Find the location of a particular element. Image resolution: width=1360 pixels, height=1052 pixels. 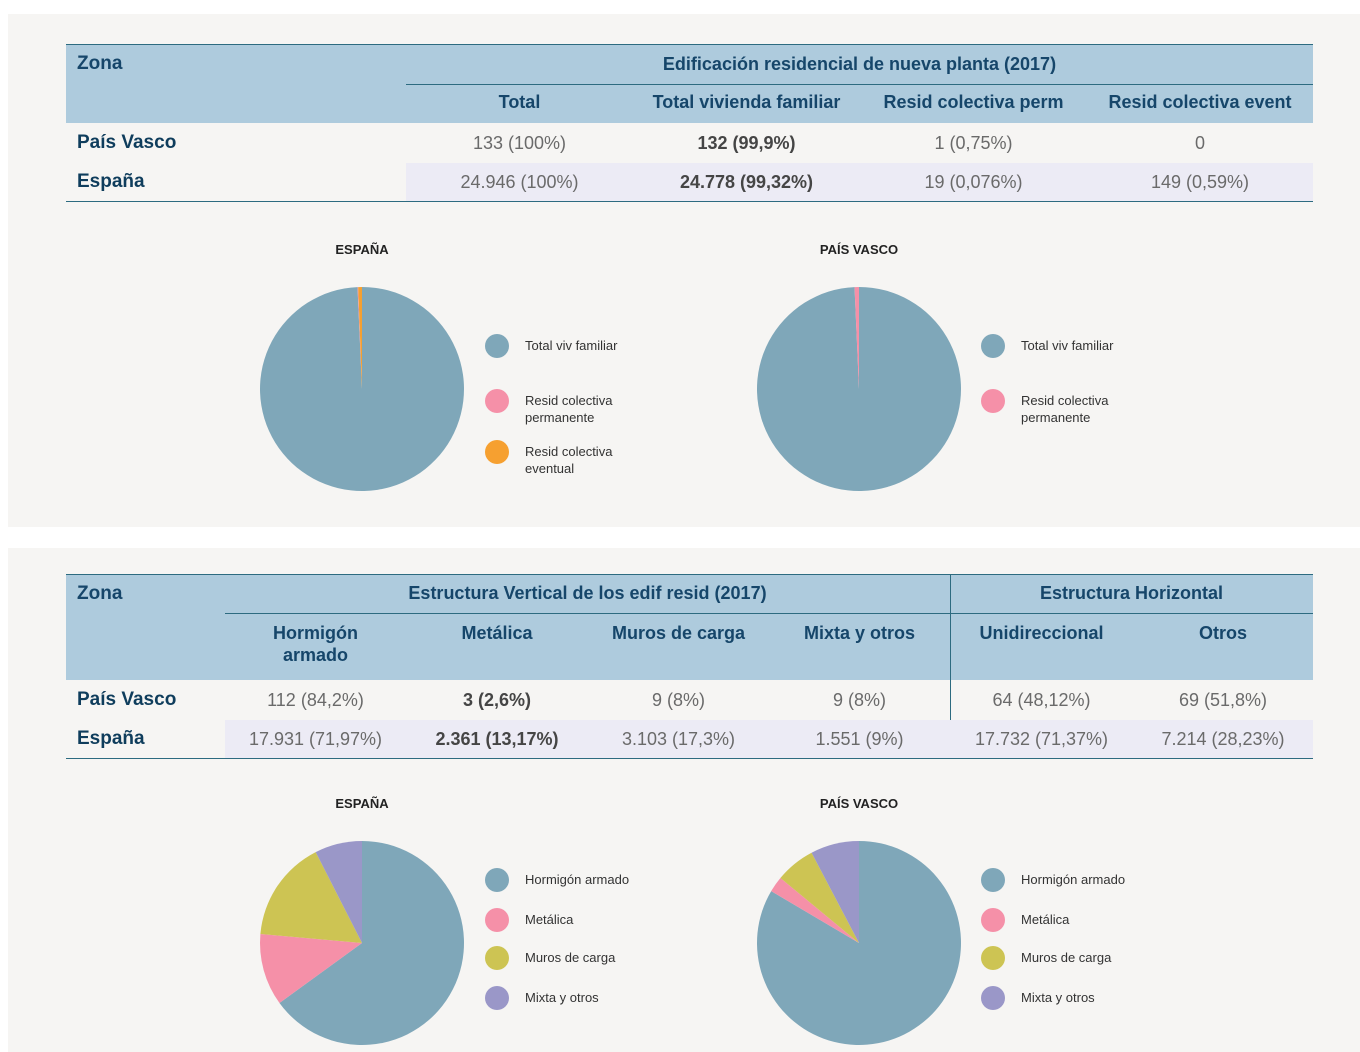

cell: 2.361 (13,17%) is located at coordinates (497, 738).